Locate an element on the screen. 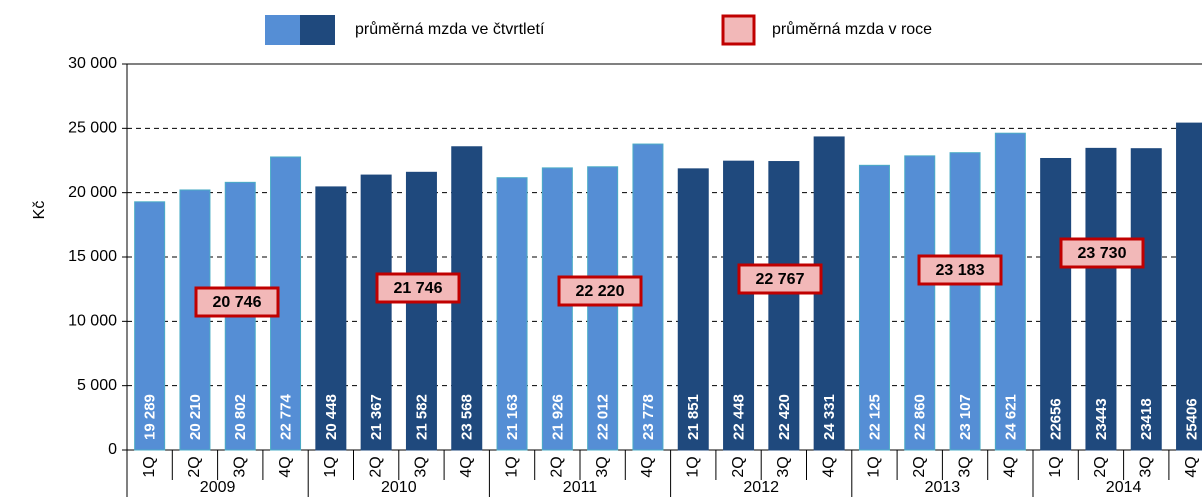 Image resolution: width=1202 pixels, height=497 pixels. y-tick-label: 25 000 is located at coordinates (92, 128).